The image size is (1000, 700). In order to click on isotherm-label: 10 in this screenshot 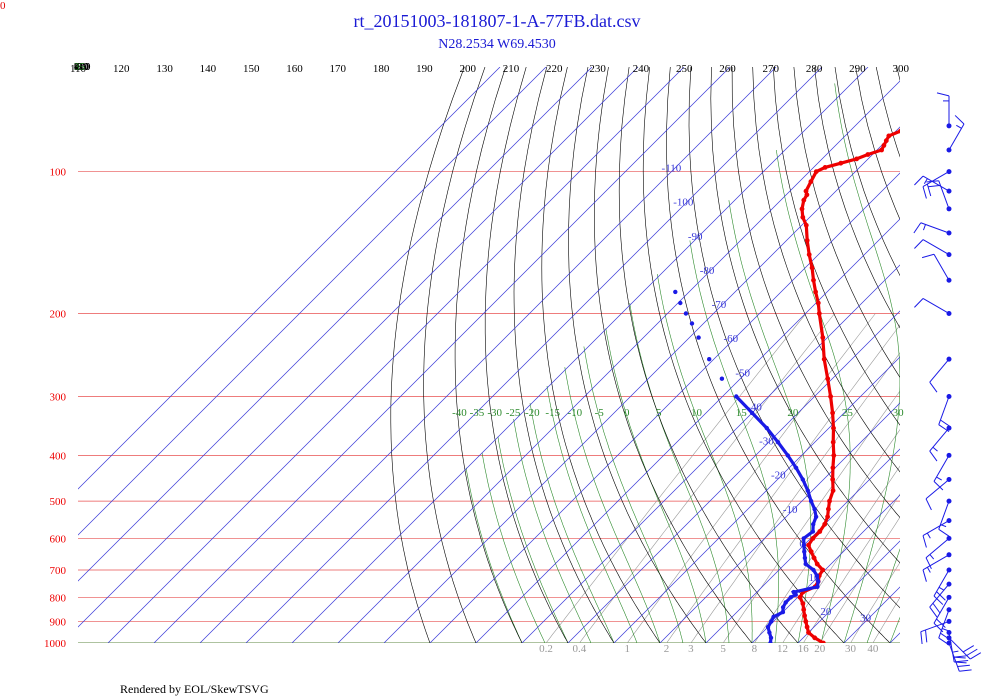, I will do `click(814, 578)`.